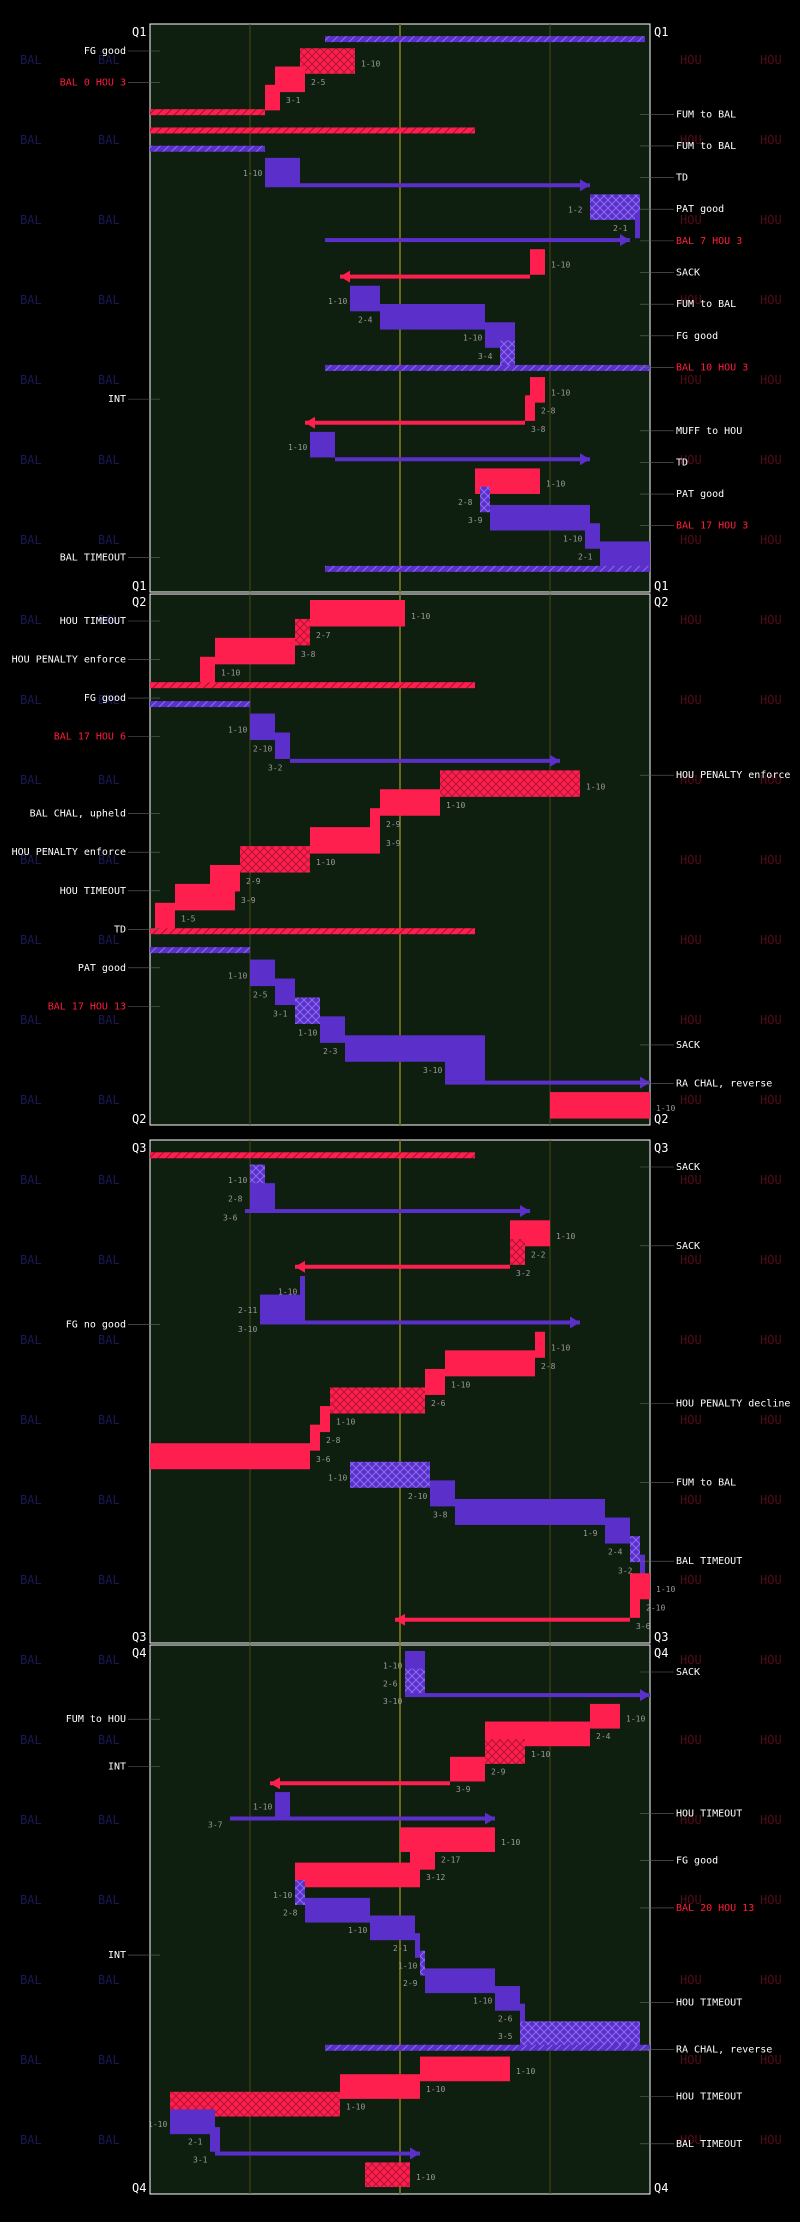 This screenshot has width=800, height=2222. Describe the element at coordinates (280, 1013) in the screenshot. I see `down-label: 3-1` at that location.